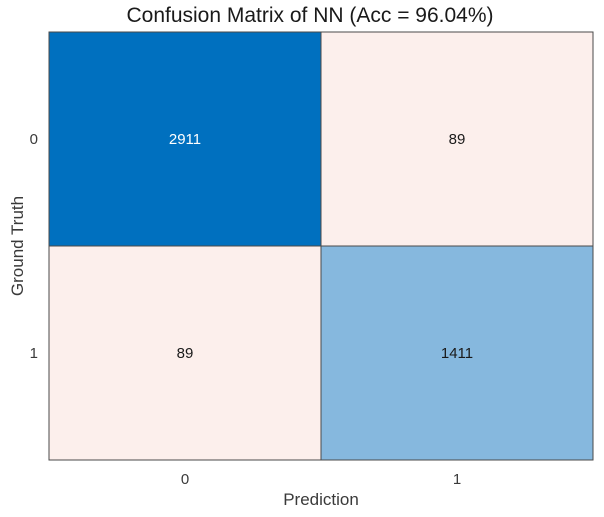  I want to click on x-tick-label-1: 1, so click(457, 479).